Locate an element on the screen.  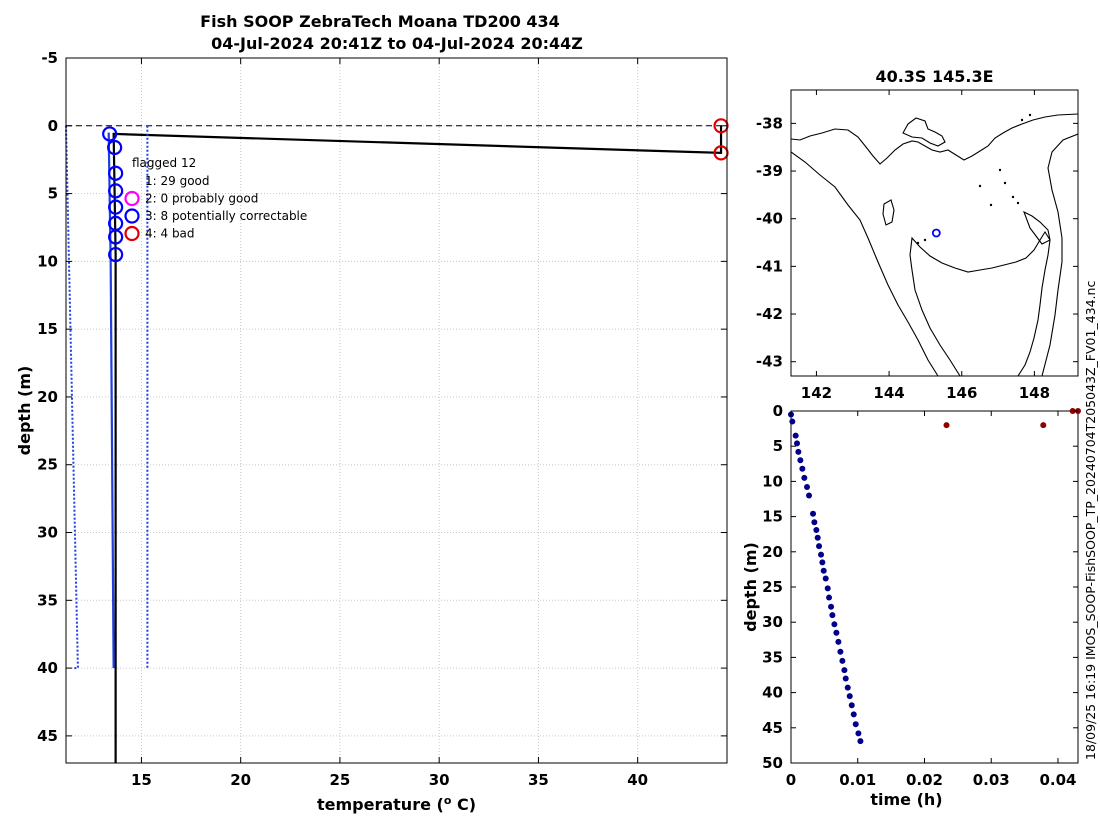
time-x-axis-label: time (h) is located at coordinates (906, 799).